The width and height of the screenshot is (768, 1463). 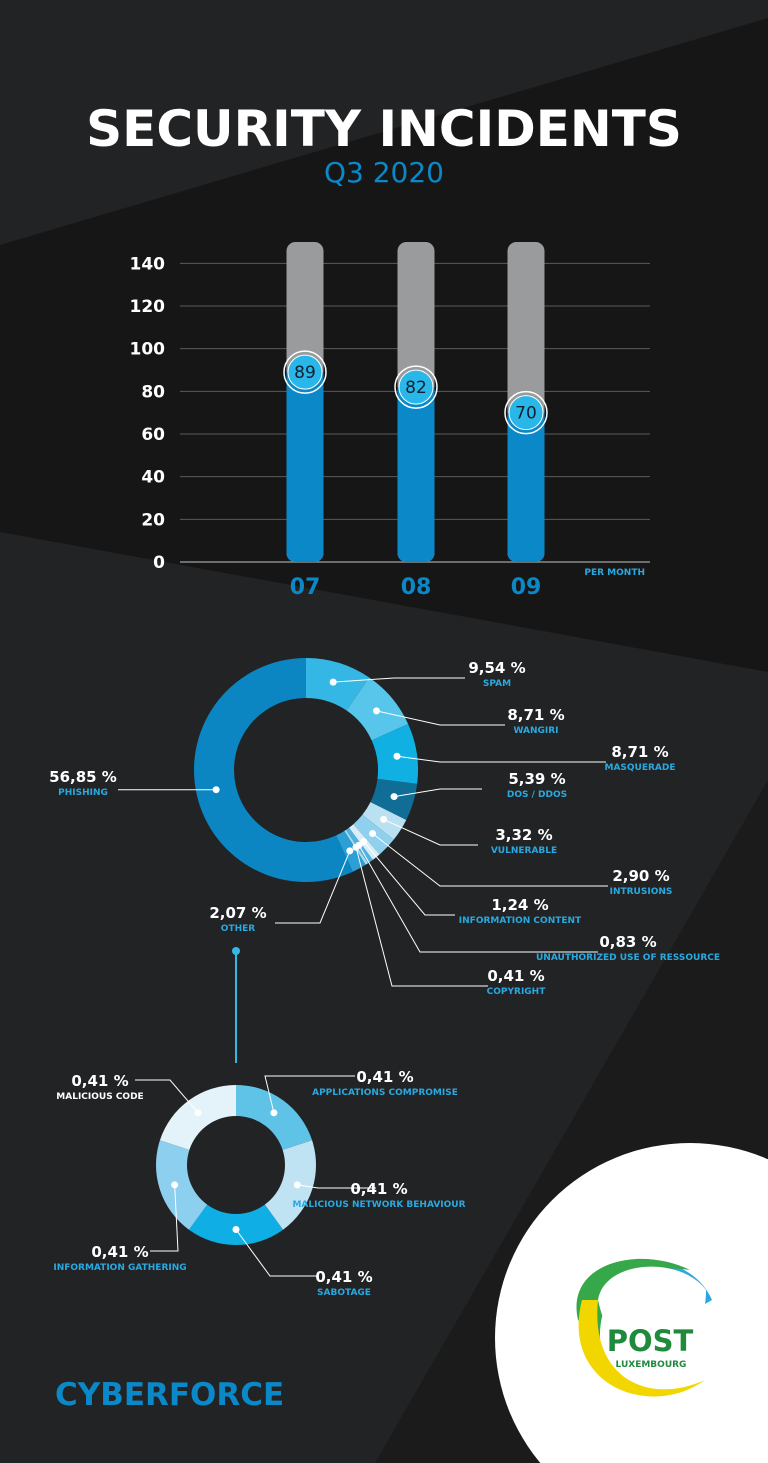 I want to click on value-badge-label: 70, so click(x=526, y=414).